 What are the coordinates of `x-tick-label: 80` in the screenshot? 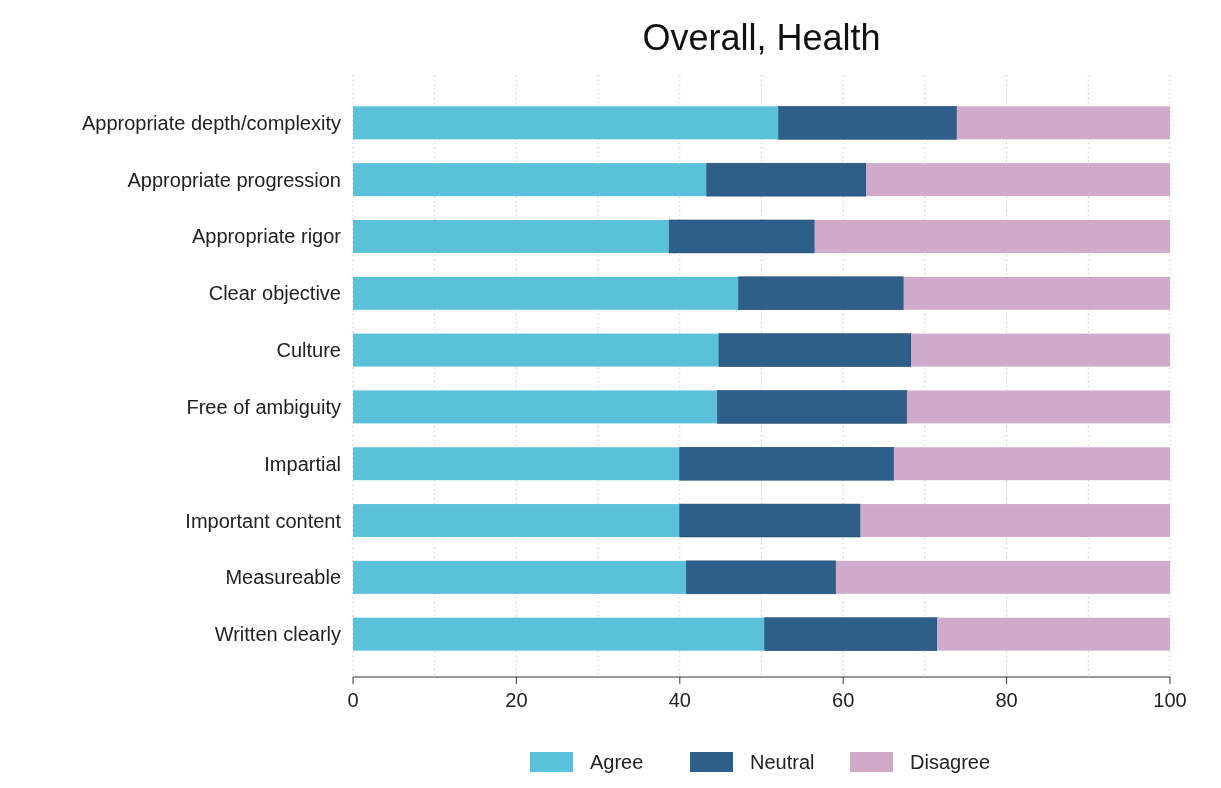 It's located at (1006, 700).